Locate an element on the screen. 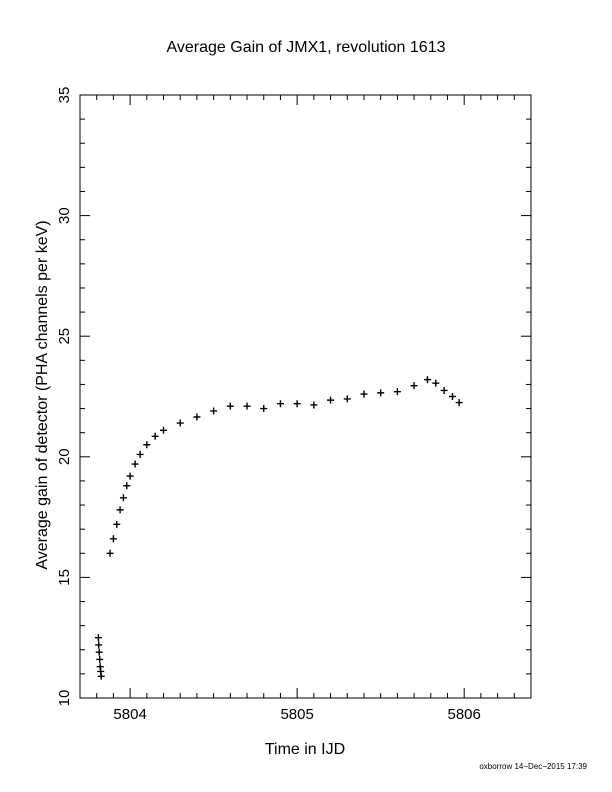 The width and height of the screenshot is (612, 792). footer-credit: oxborrow 14−Dec−2015 17:39 is located at coordinates (533, 766).